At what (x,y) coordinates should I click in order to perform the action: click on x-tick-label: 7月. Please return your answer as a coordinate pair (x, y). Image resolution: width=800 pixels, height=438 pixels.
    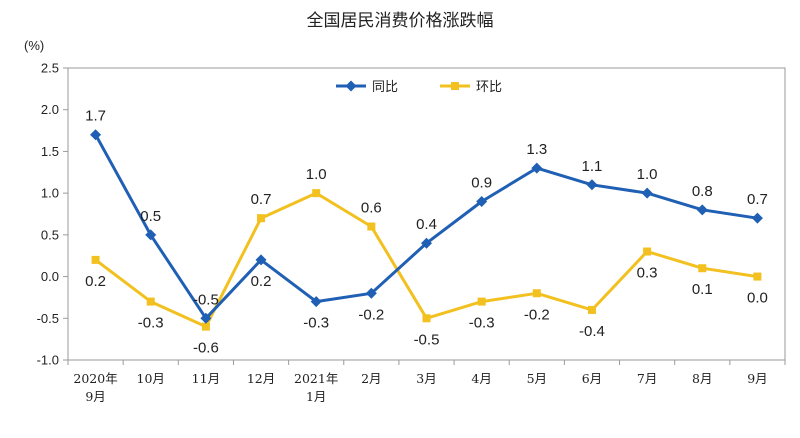
    Looking at the image, I should click on (647, 378).